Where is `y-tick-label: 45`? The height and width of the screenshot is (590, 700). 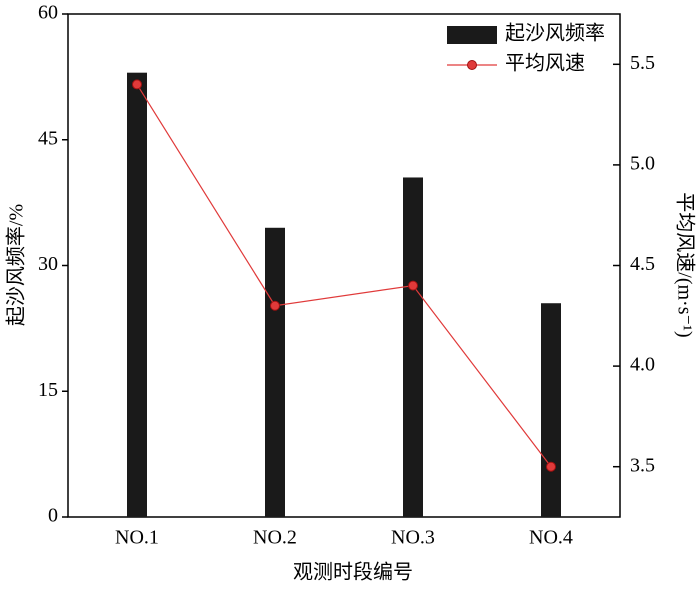
y-tick-label: 45 is located at coordinates (48, 138).